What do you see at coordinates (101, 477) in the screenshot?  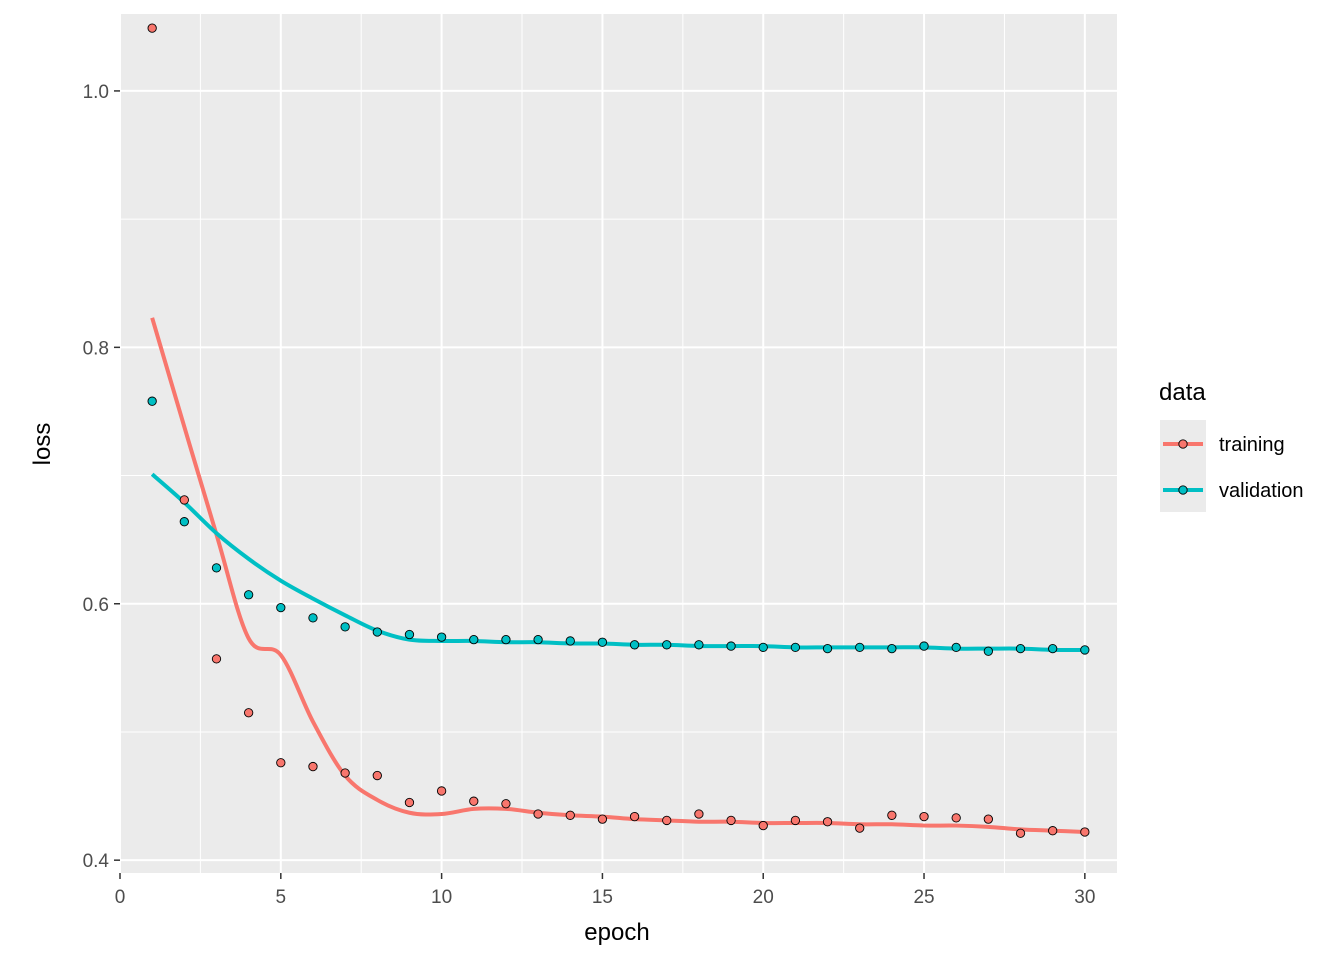 I see `y-axis: 0.4 0.6 0.8 1.0` at bounding box center [101, 477].